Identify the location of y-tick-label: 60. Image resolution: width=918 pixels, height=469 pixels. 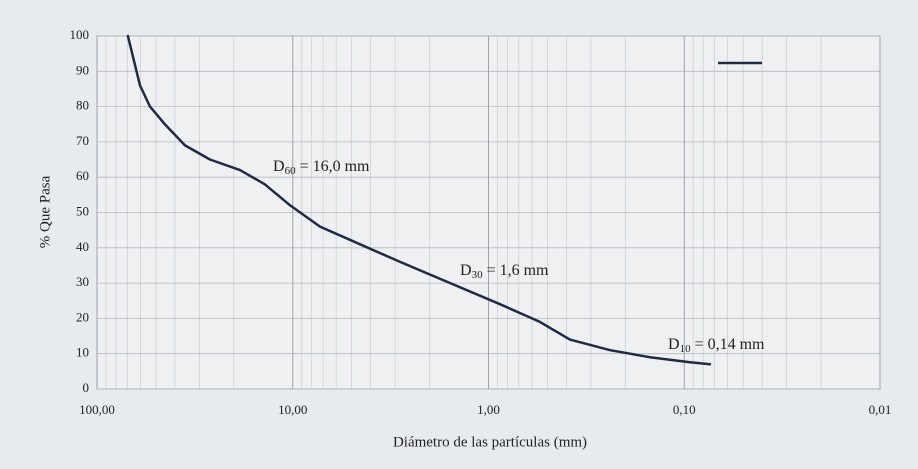
(82, 175).